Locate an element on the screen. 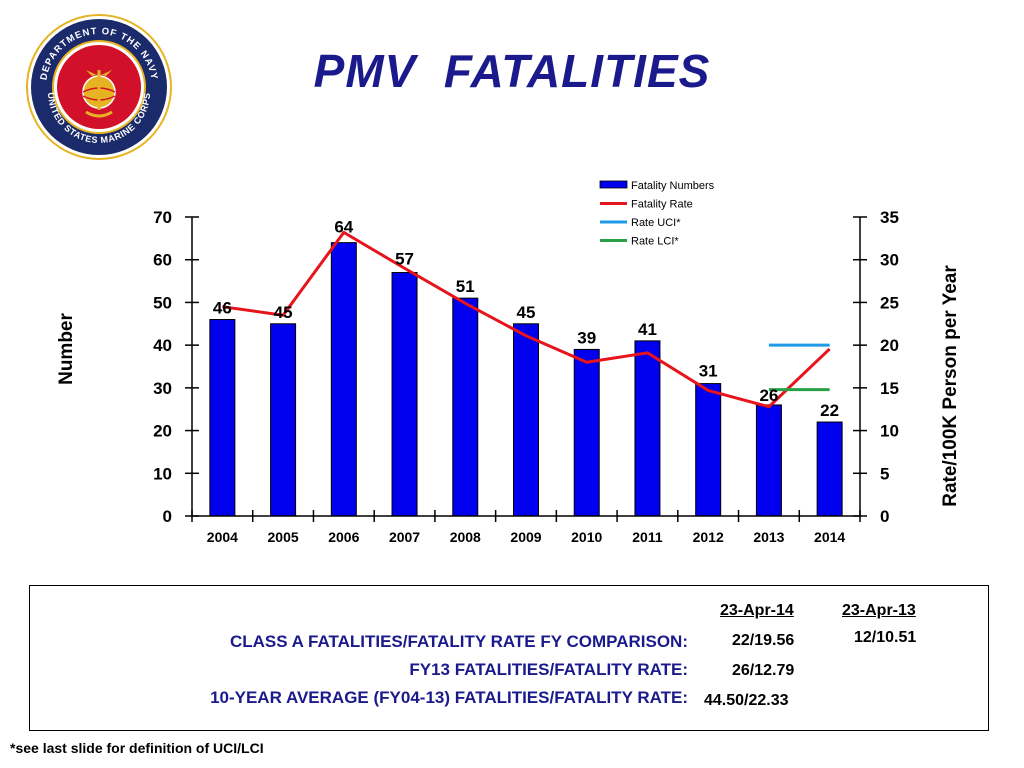 This screenshot has width=1024, height=768. data-label-2009: 45 is located at coordinates (526, 312).